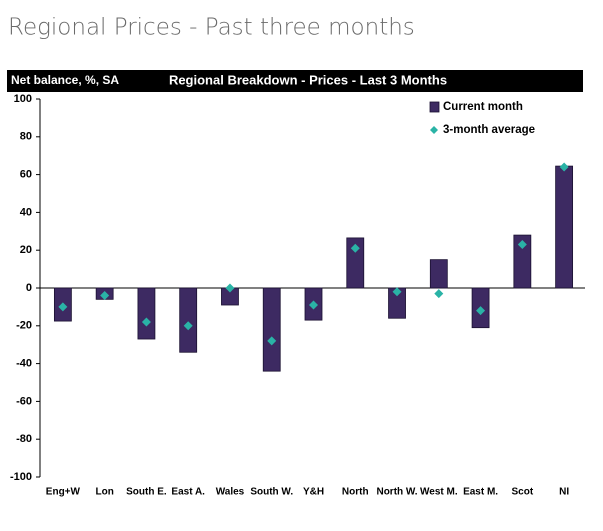 The width and height of the screenshot is (603, 531). What do you see at coordinates (211, 28) in the screenshot?
I see `page-title: Regional Prices - Past three months` at bounding box center [211, 28].